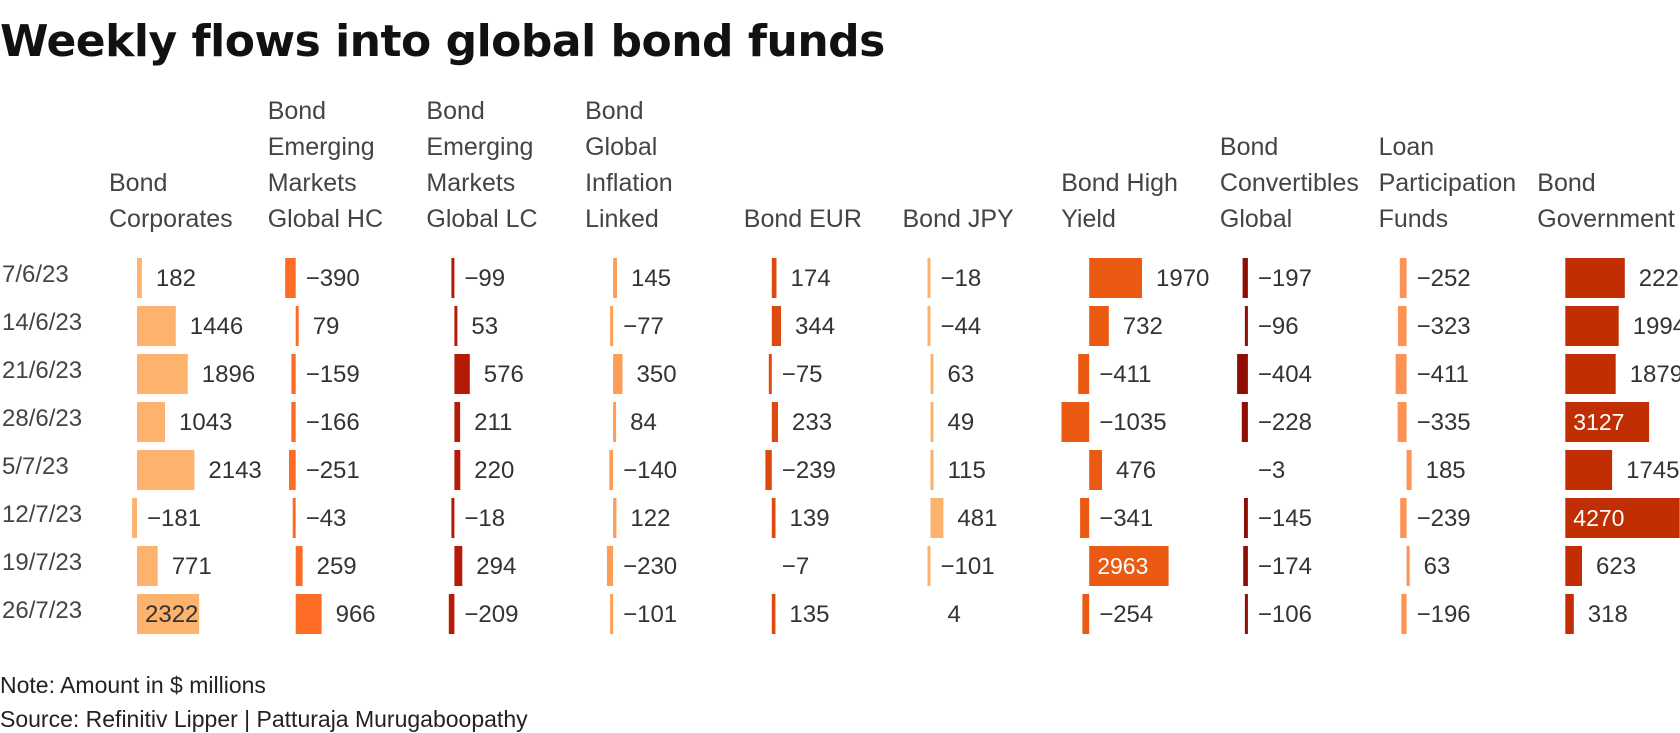 This screenshot has height=733, width=1680. Describe the element at coordinates (954, 614) in the screenshot. I see `flow-value-label: 4` at that location.